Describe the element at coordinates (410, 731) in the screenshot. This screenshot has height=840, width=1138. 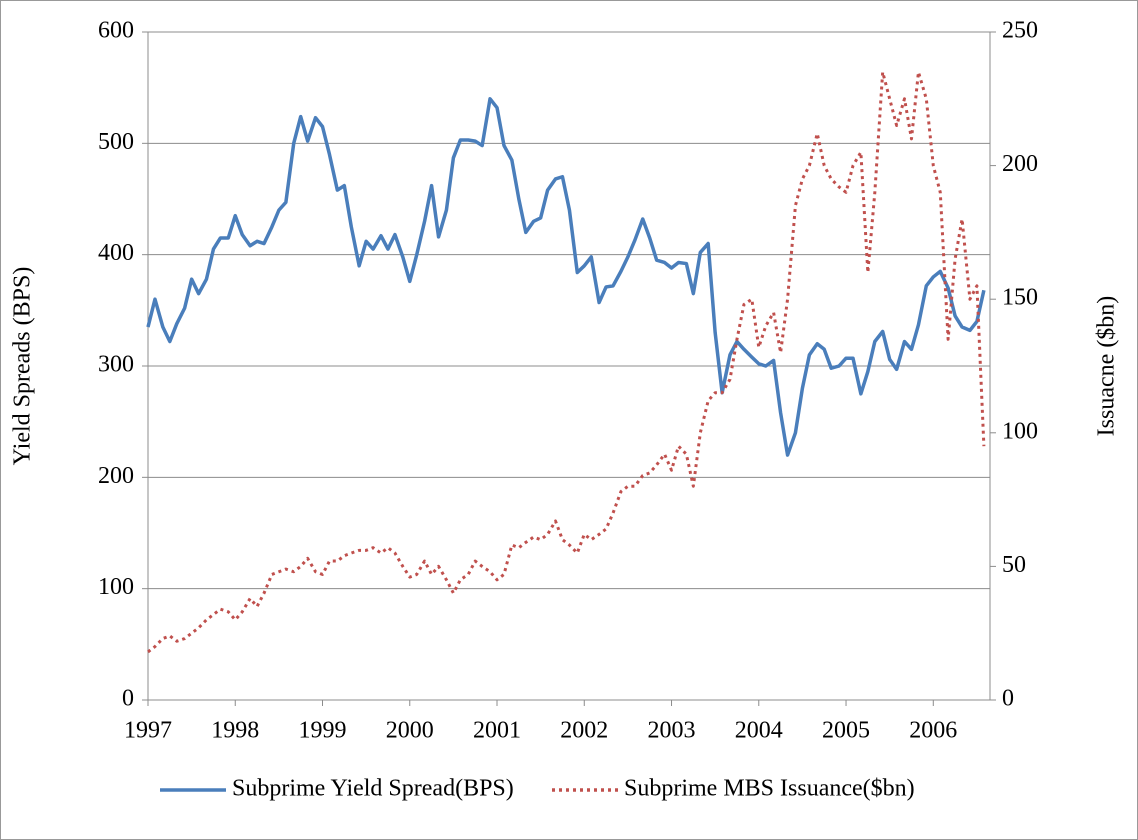
I see `x-tick-label: 2000` at that location.